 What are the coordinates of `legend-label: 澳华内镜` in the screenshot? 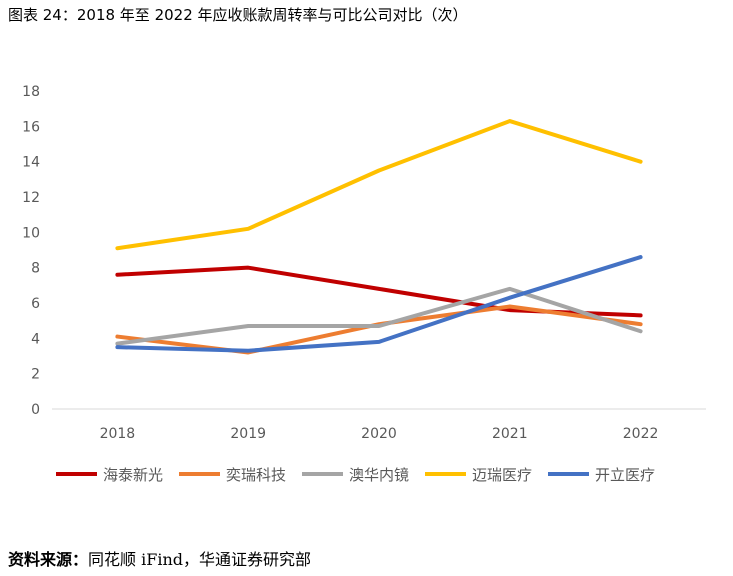 It's located at (379, 475).